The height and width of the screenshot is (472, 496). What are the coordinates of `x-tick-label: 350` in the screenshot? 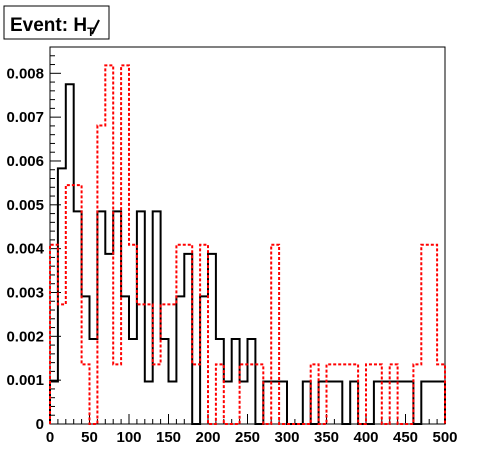 It's located at (326, 437).